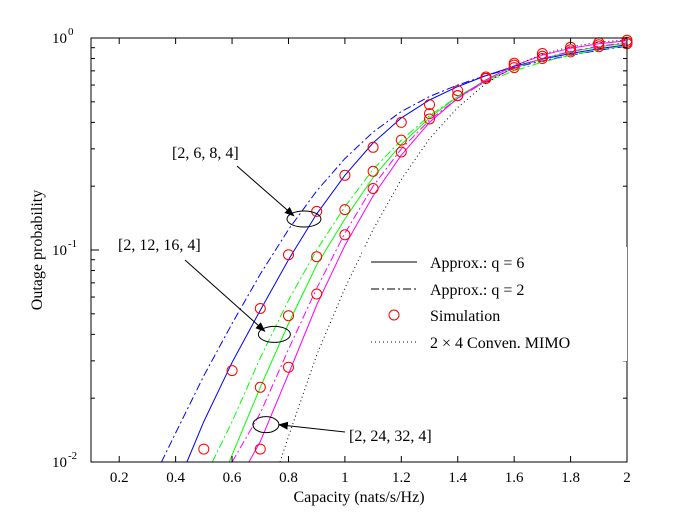 The width and height of the screenshot is (692, 521). I want to click on annotation-label: [2, 24, 32, 4], so click(390, 436).